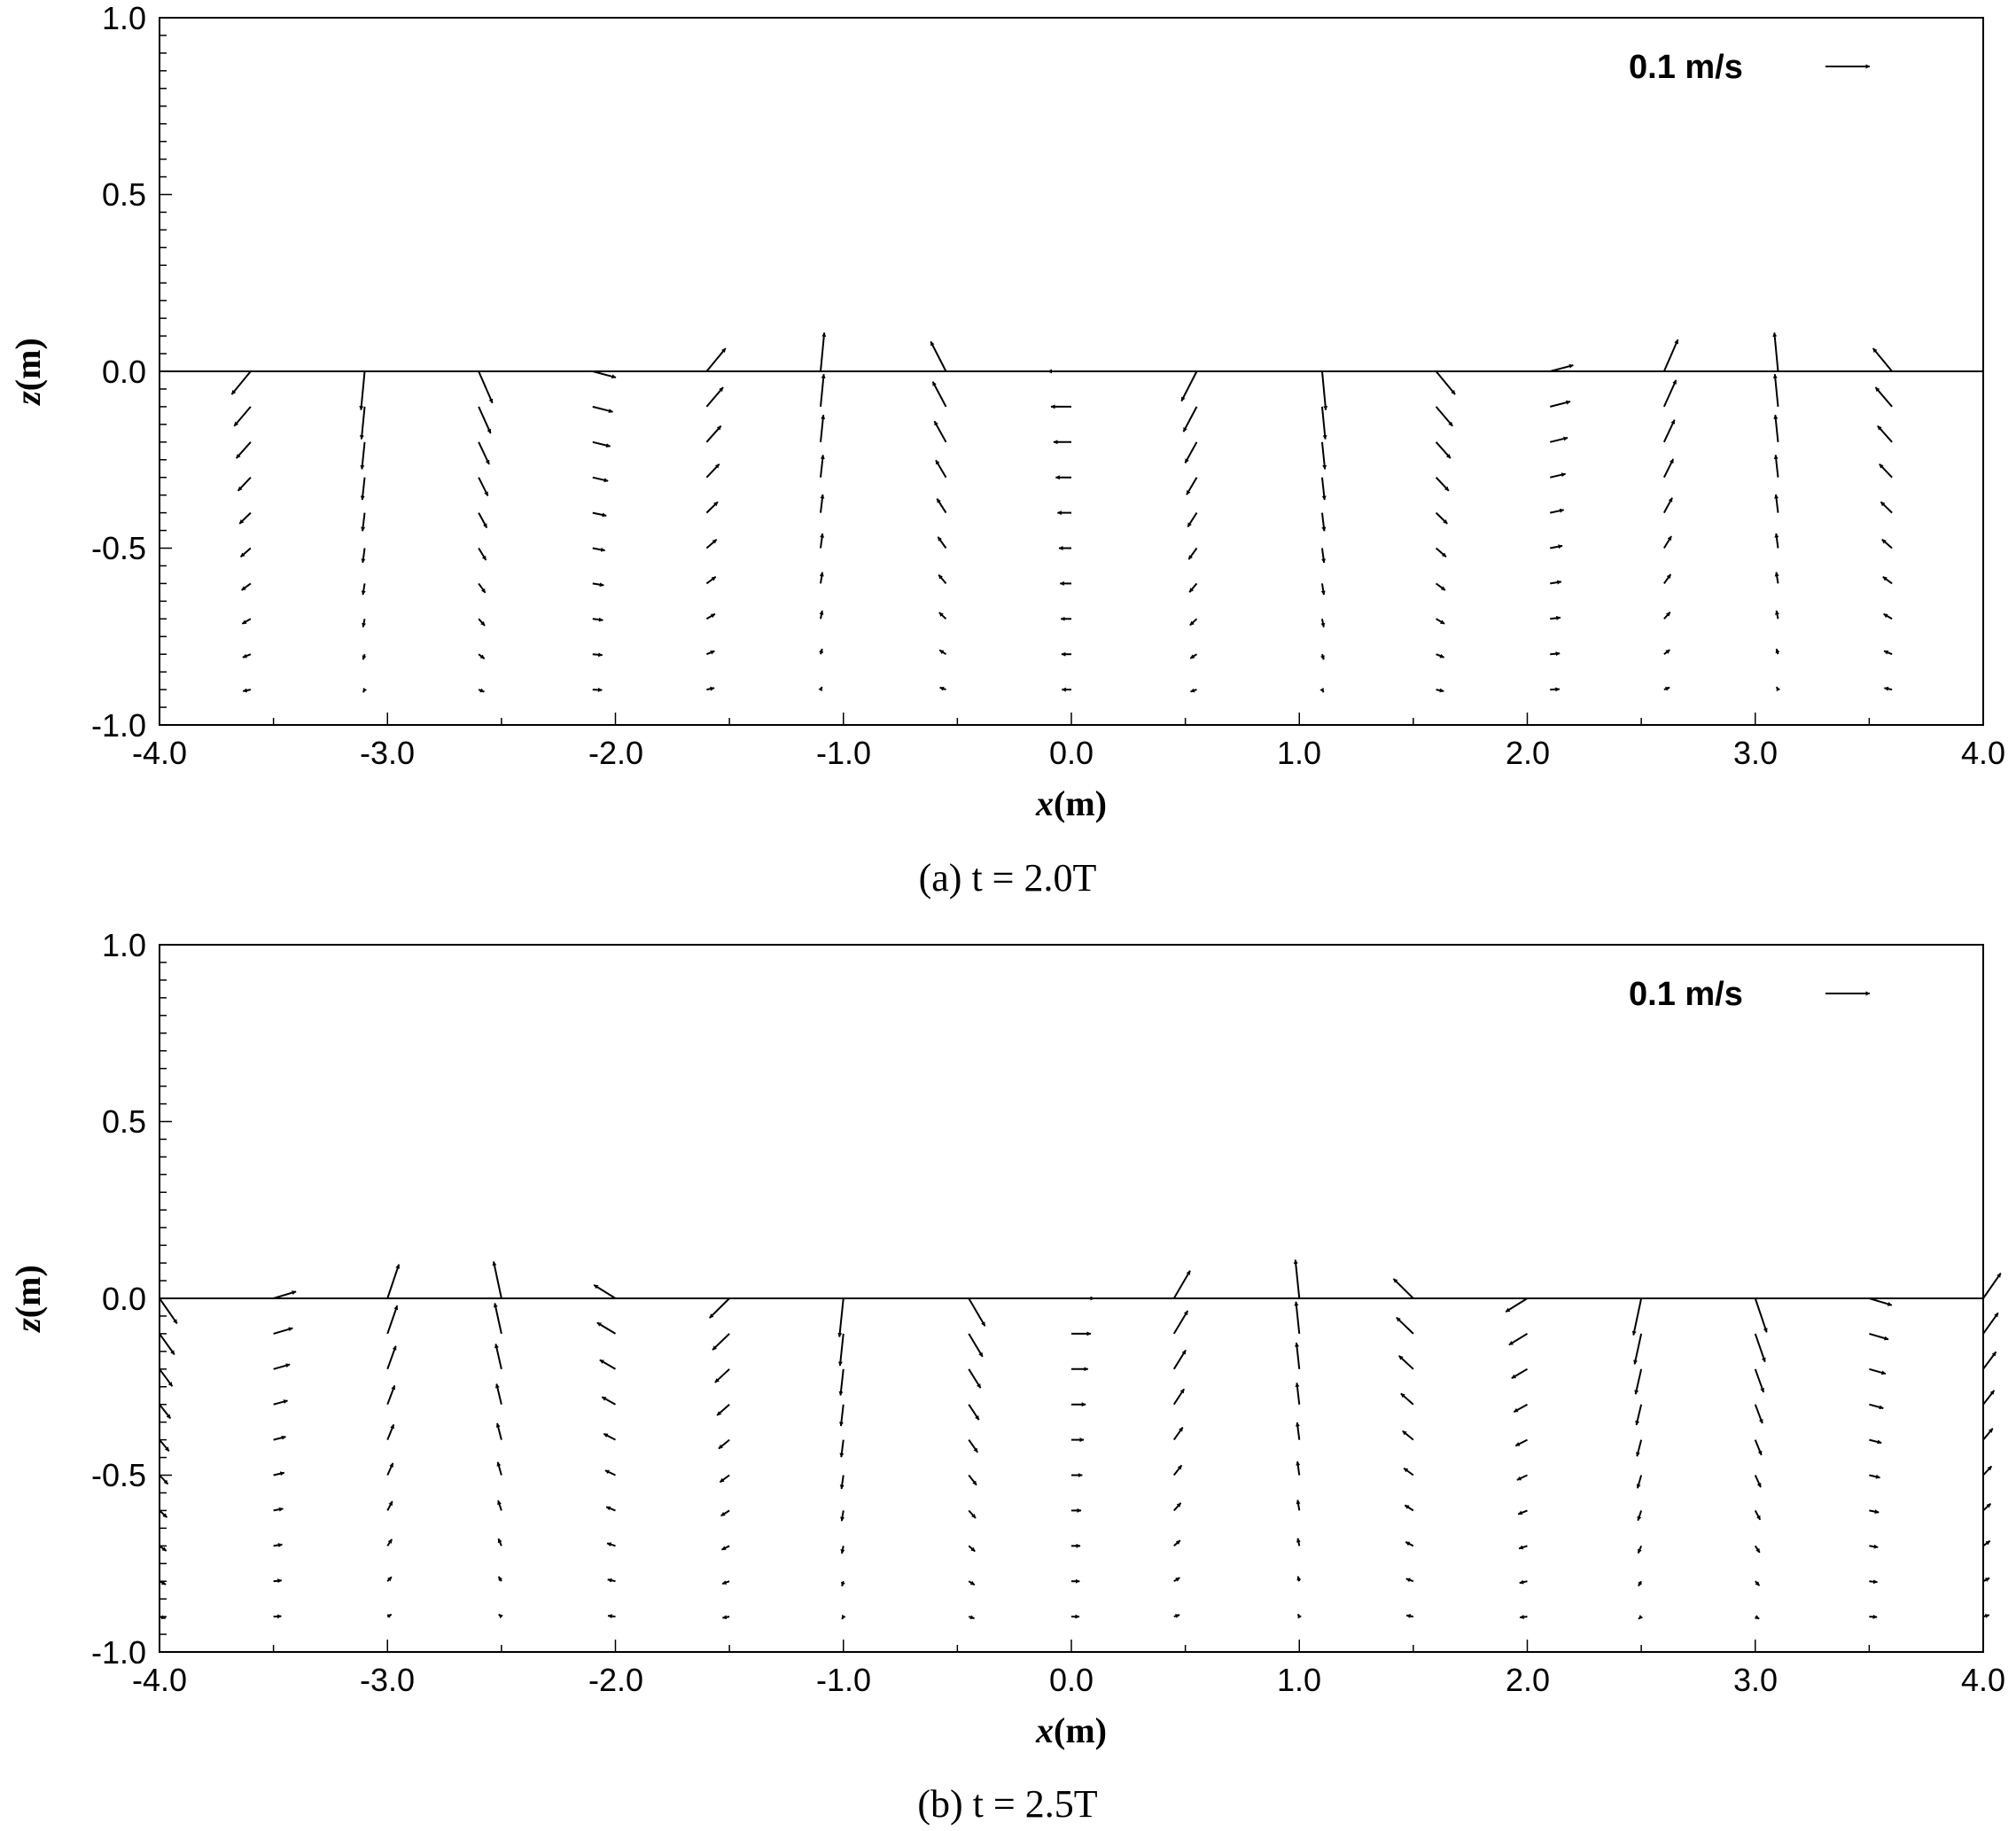 Image resolution: width=2016 pixels, height=1831 pixels. What do you see at coordinates (124, 1299) in the screenshot?
I see `y-tick-label: 0.0` at bounding box center [124, 1299].